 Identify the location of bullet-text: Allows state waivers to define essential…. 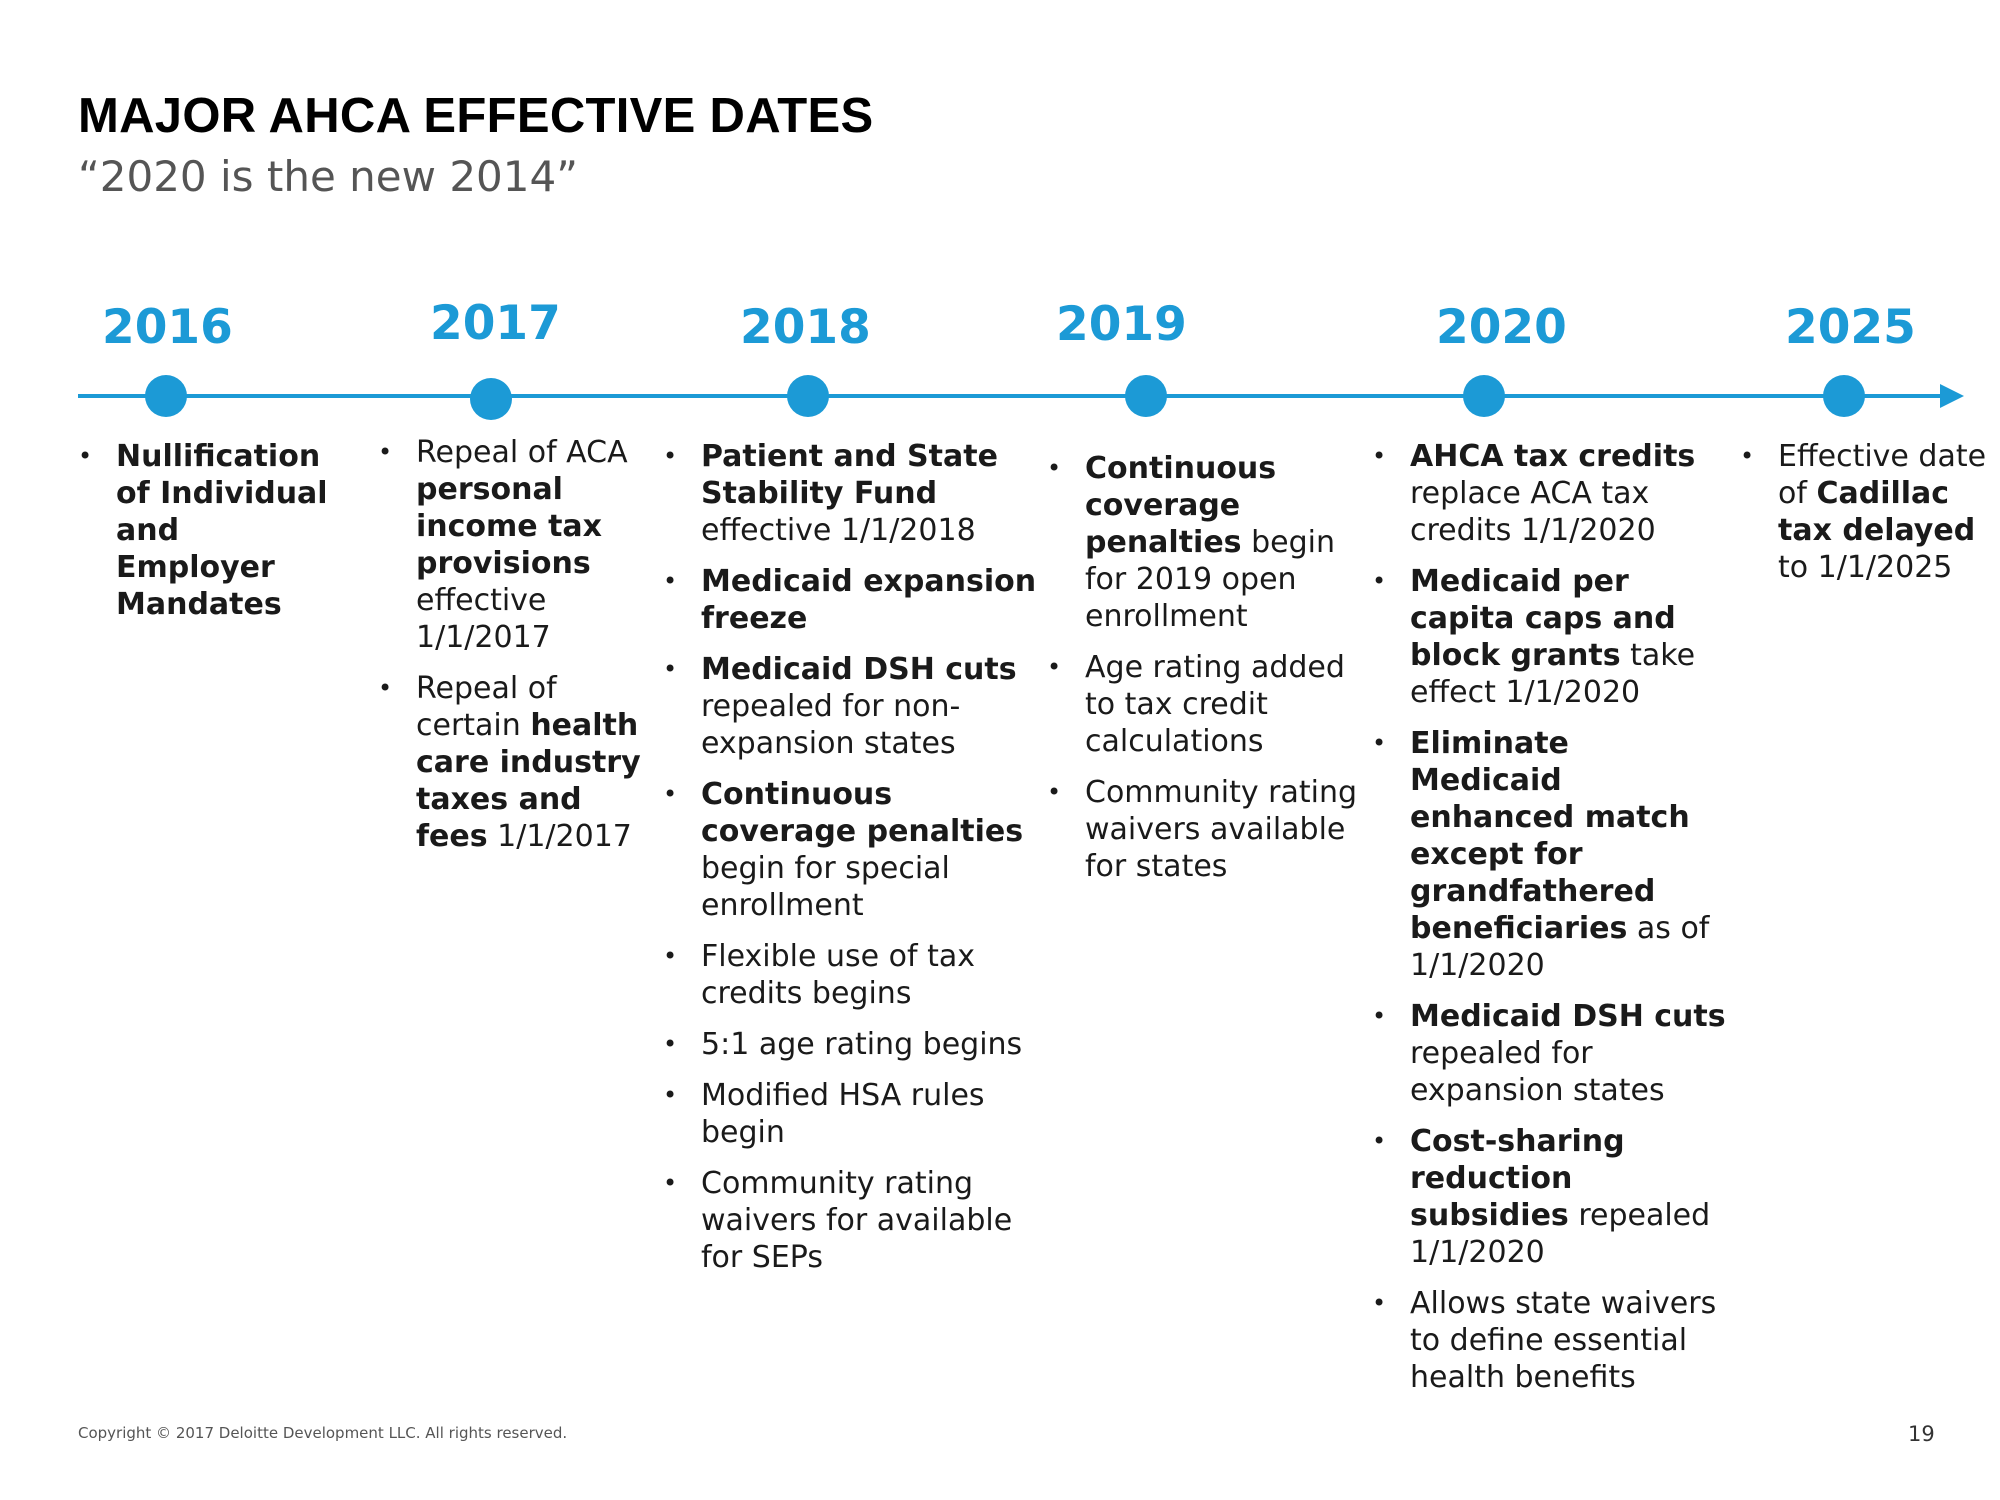
(1563, 1340).